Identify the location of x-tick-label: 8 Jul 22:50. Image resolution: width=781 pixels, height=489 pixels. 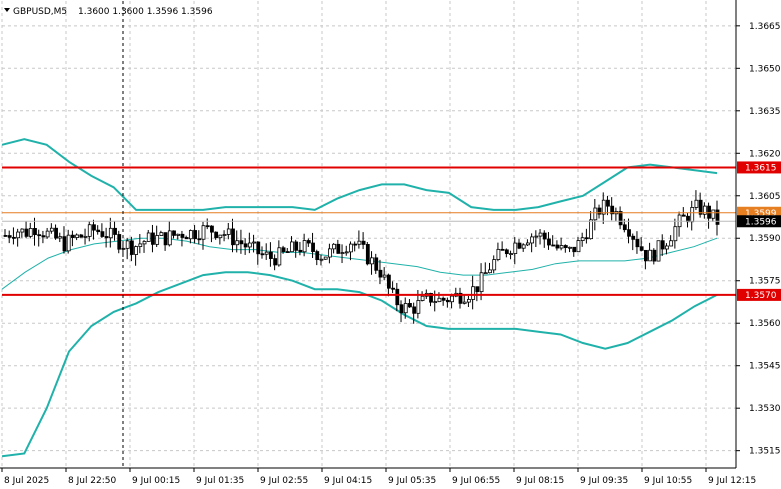
(92, 481).